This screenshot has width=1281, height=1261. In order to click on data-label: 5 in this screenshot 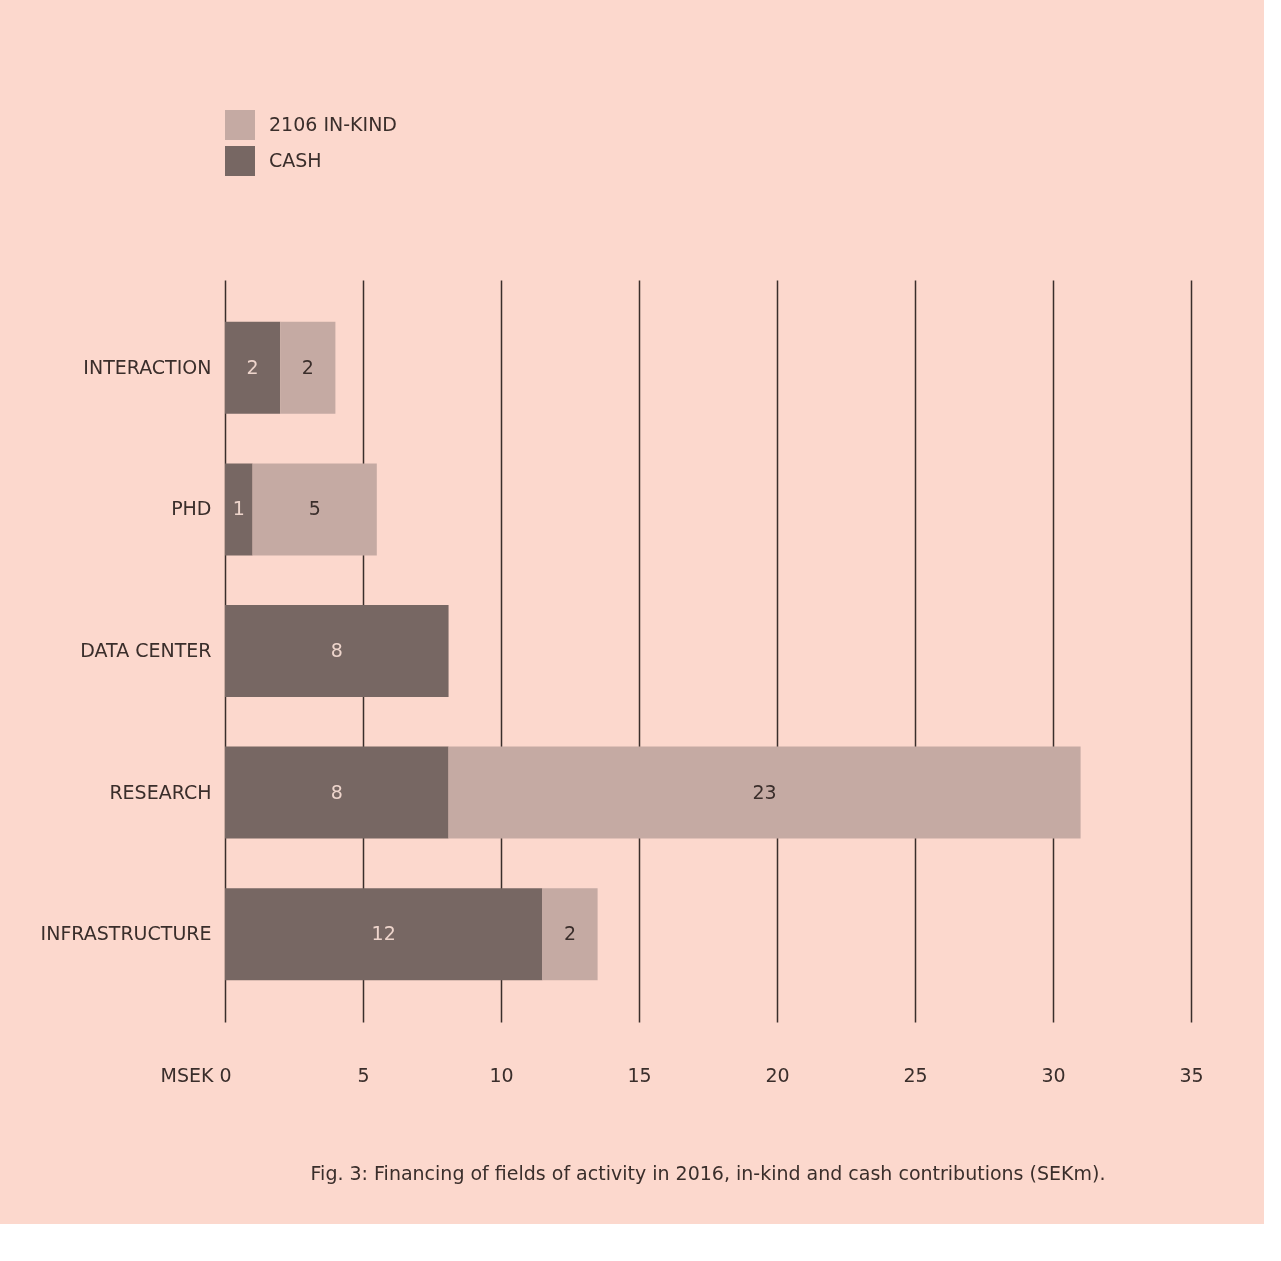, I will do `click(314, 508)`.